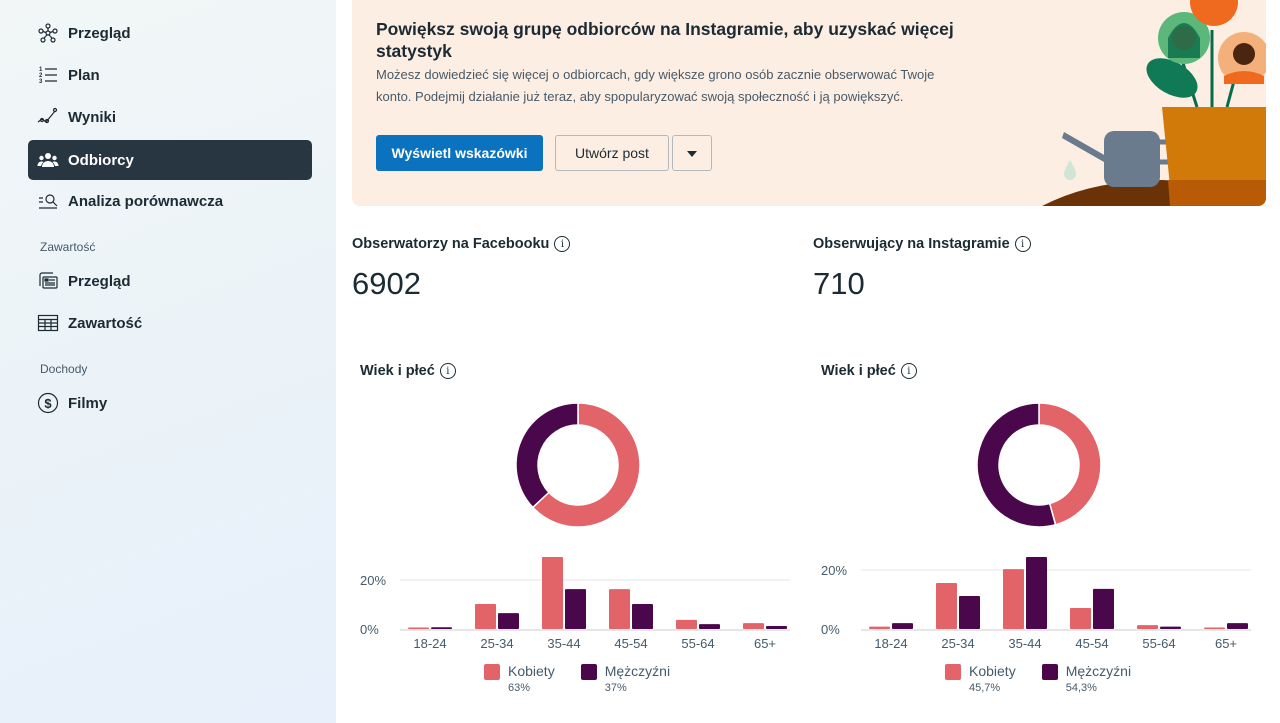  What do you see at coordinates (1081, 688) in the screenshot?
I see `legend-value: 54,3%` at bounding box center [1081, 688].